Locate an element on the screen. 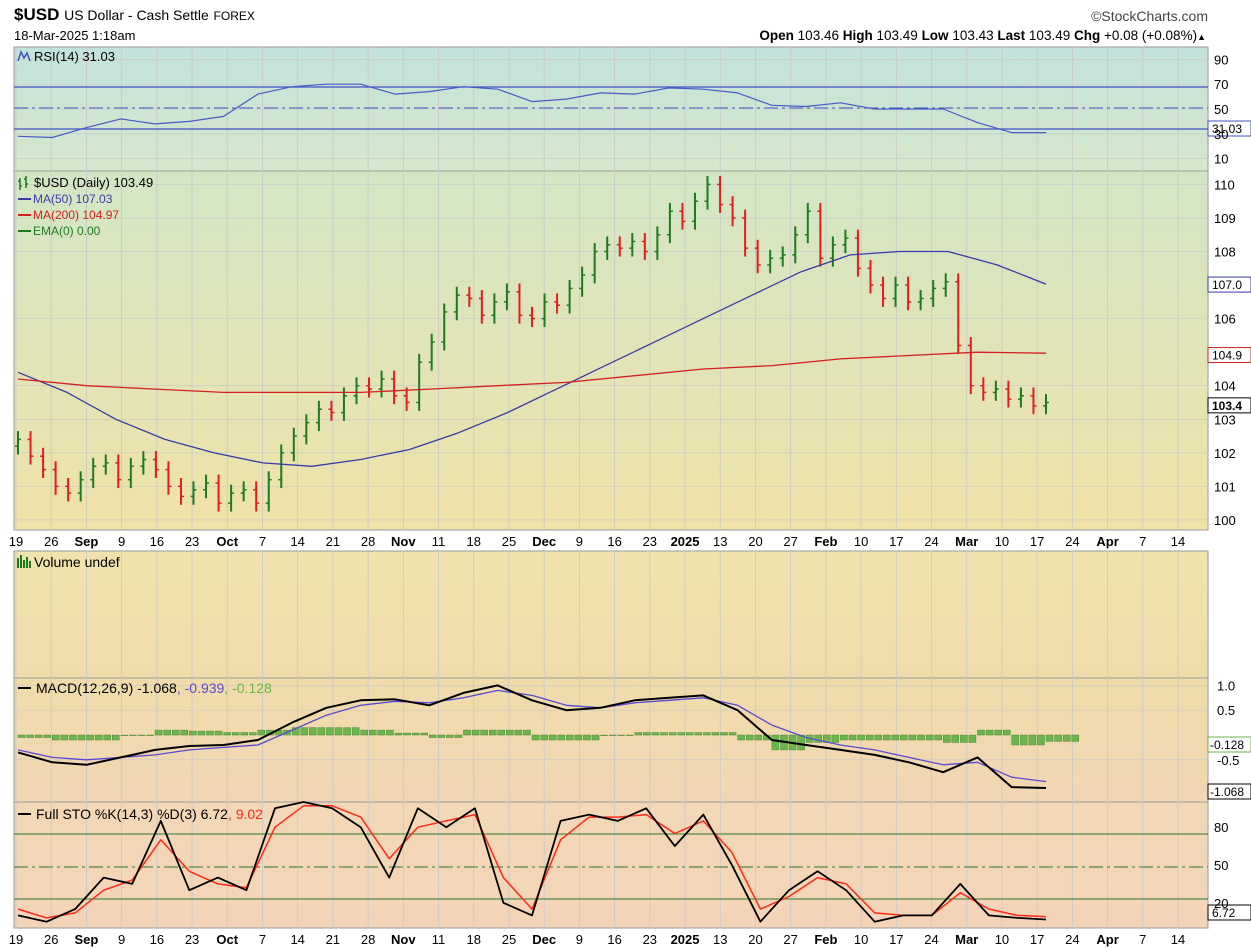 The width and height of the screenshot is (1251, 948). high-label: High is located at coordinates (857, 35).